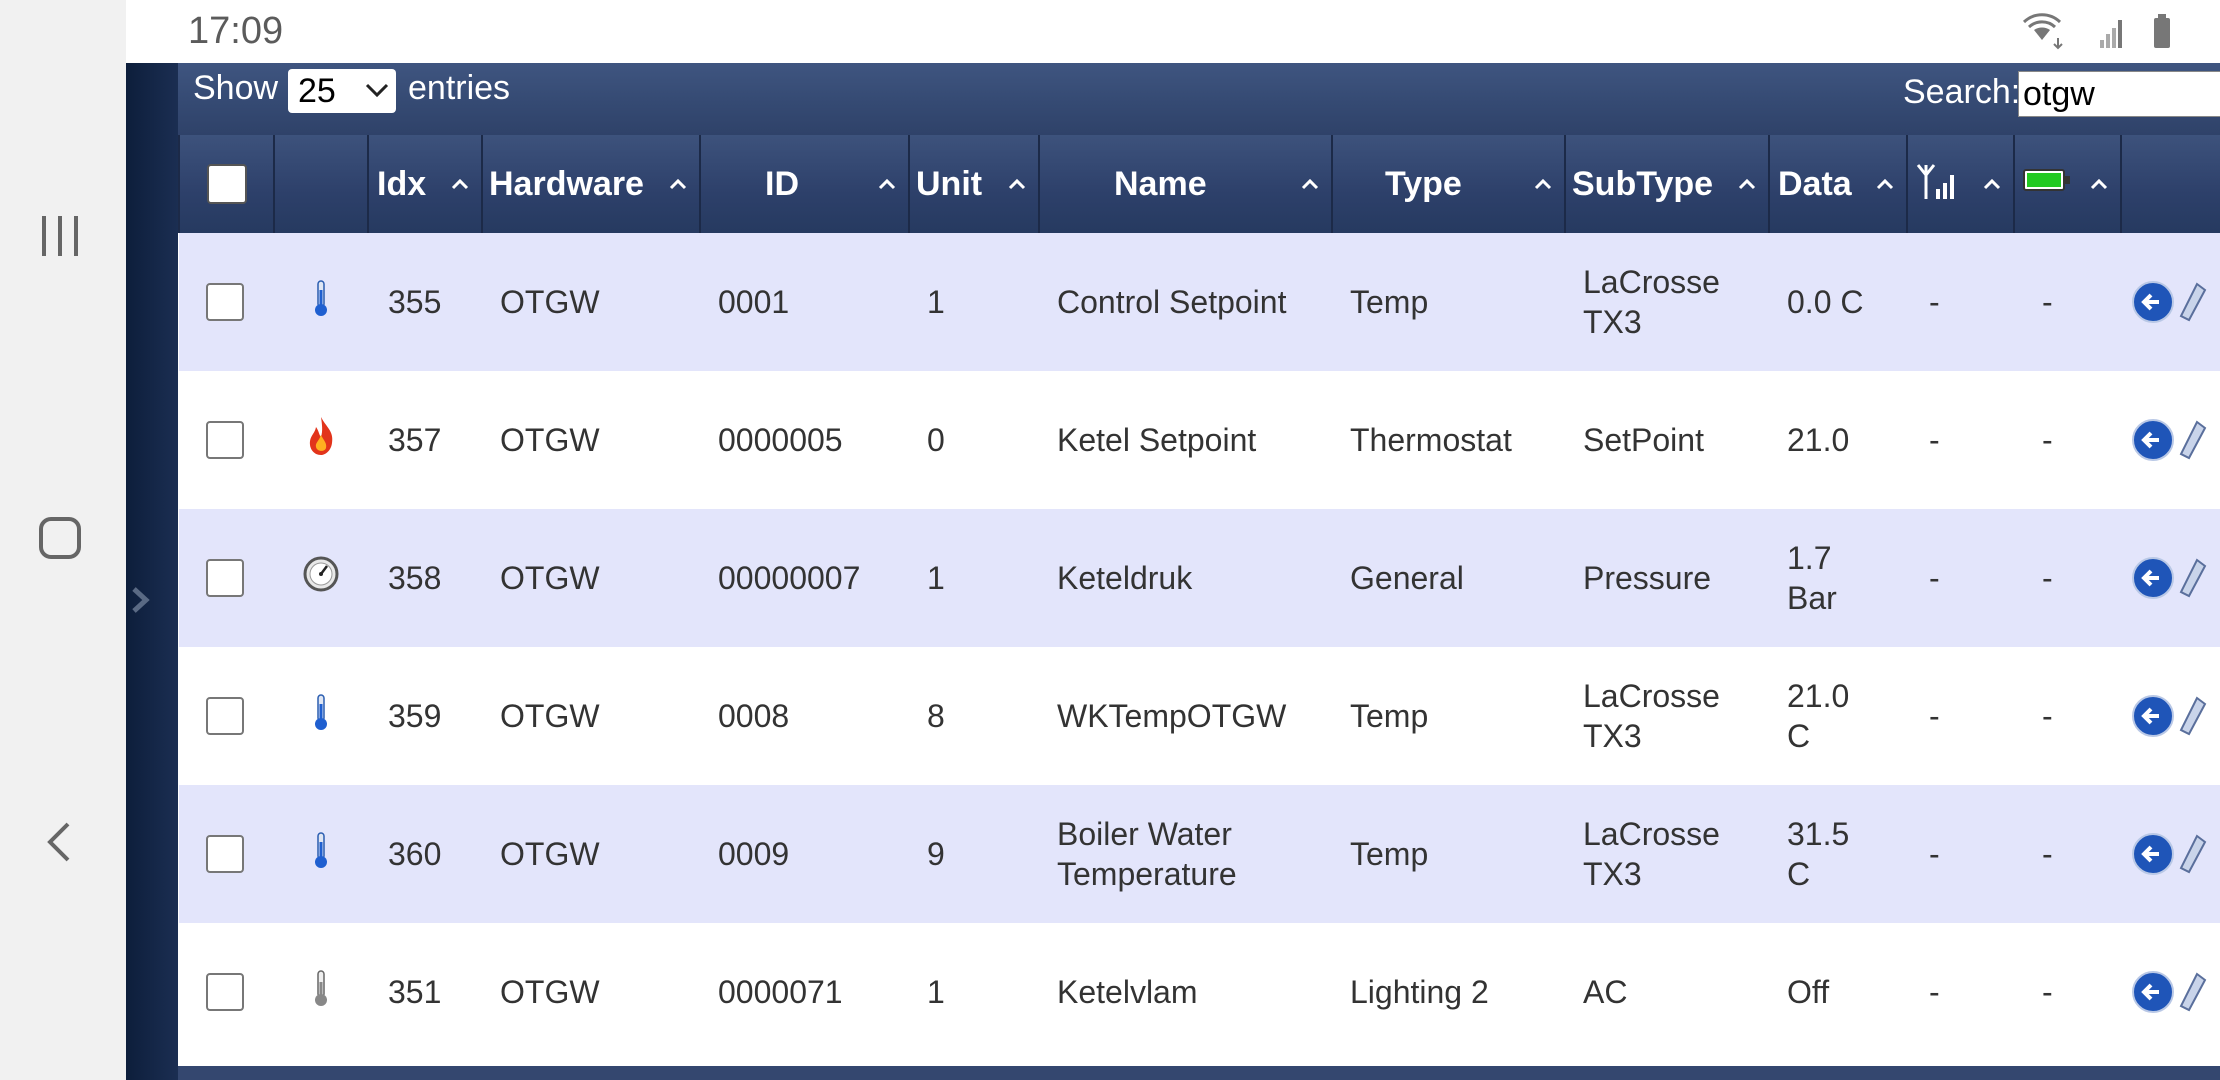  I want to click on app-sidebar-strip, so click(152, 571).